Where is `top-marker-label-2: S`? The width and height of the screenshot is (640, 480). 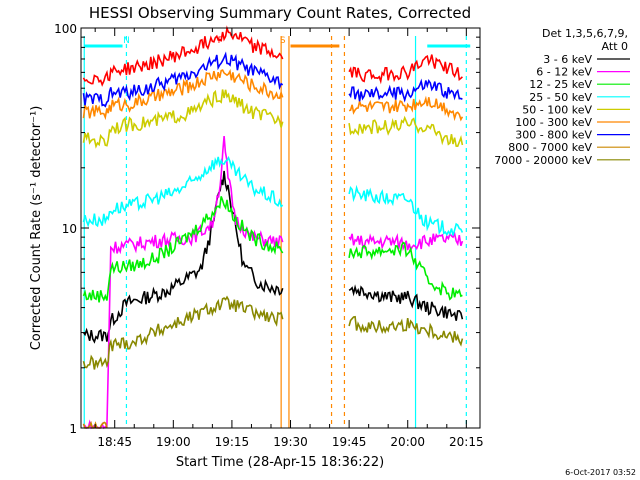
top-marker-label-2: S is located at coordinates (283, 41).